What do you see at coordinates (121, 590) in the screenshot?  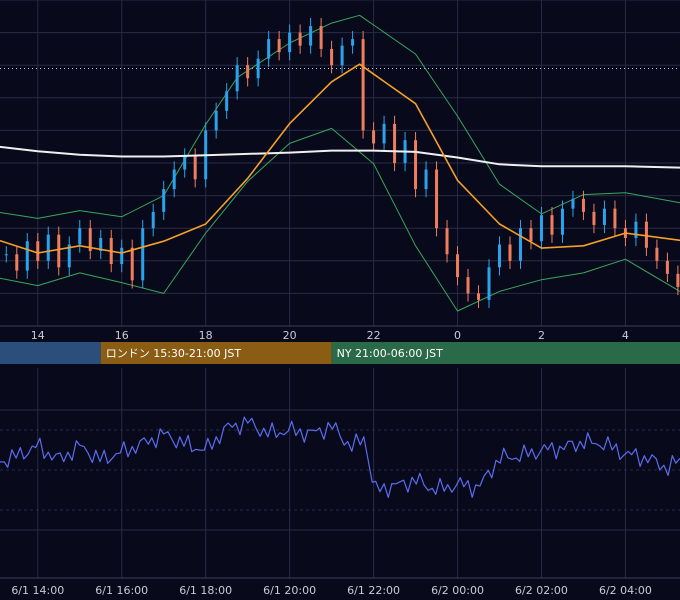 I see `oscillator-x-tick-label: 6/1 16:00` at bounding box center [121, 590].